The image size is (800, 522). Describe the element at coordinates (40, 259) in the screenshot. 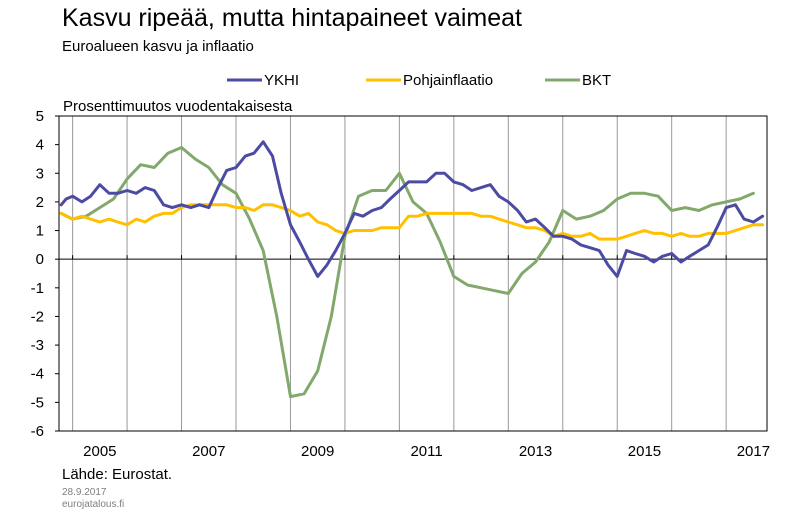

I see `y-tick-label: 0` at that location.